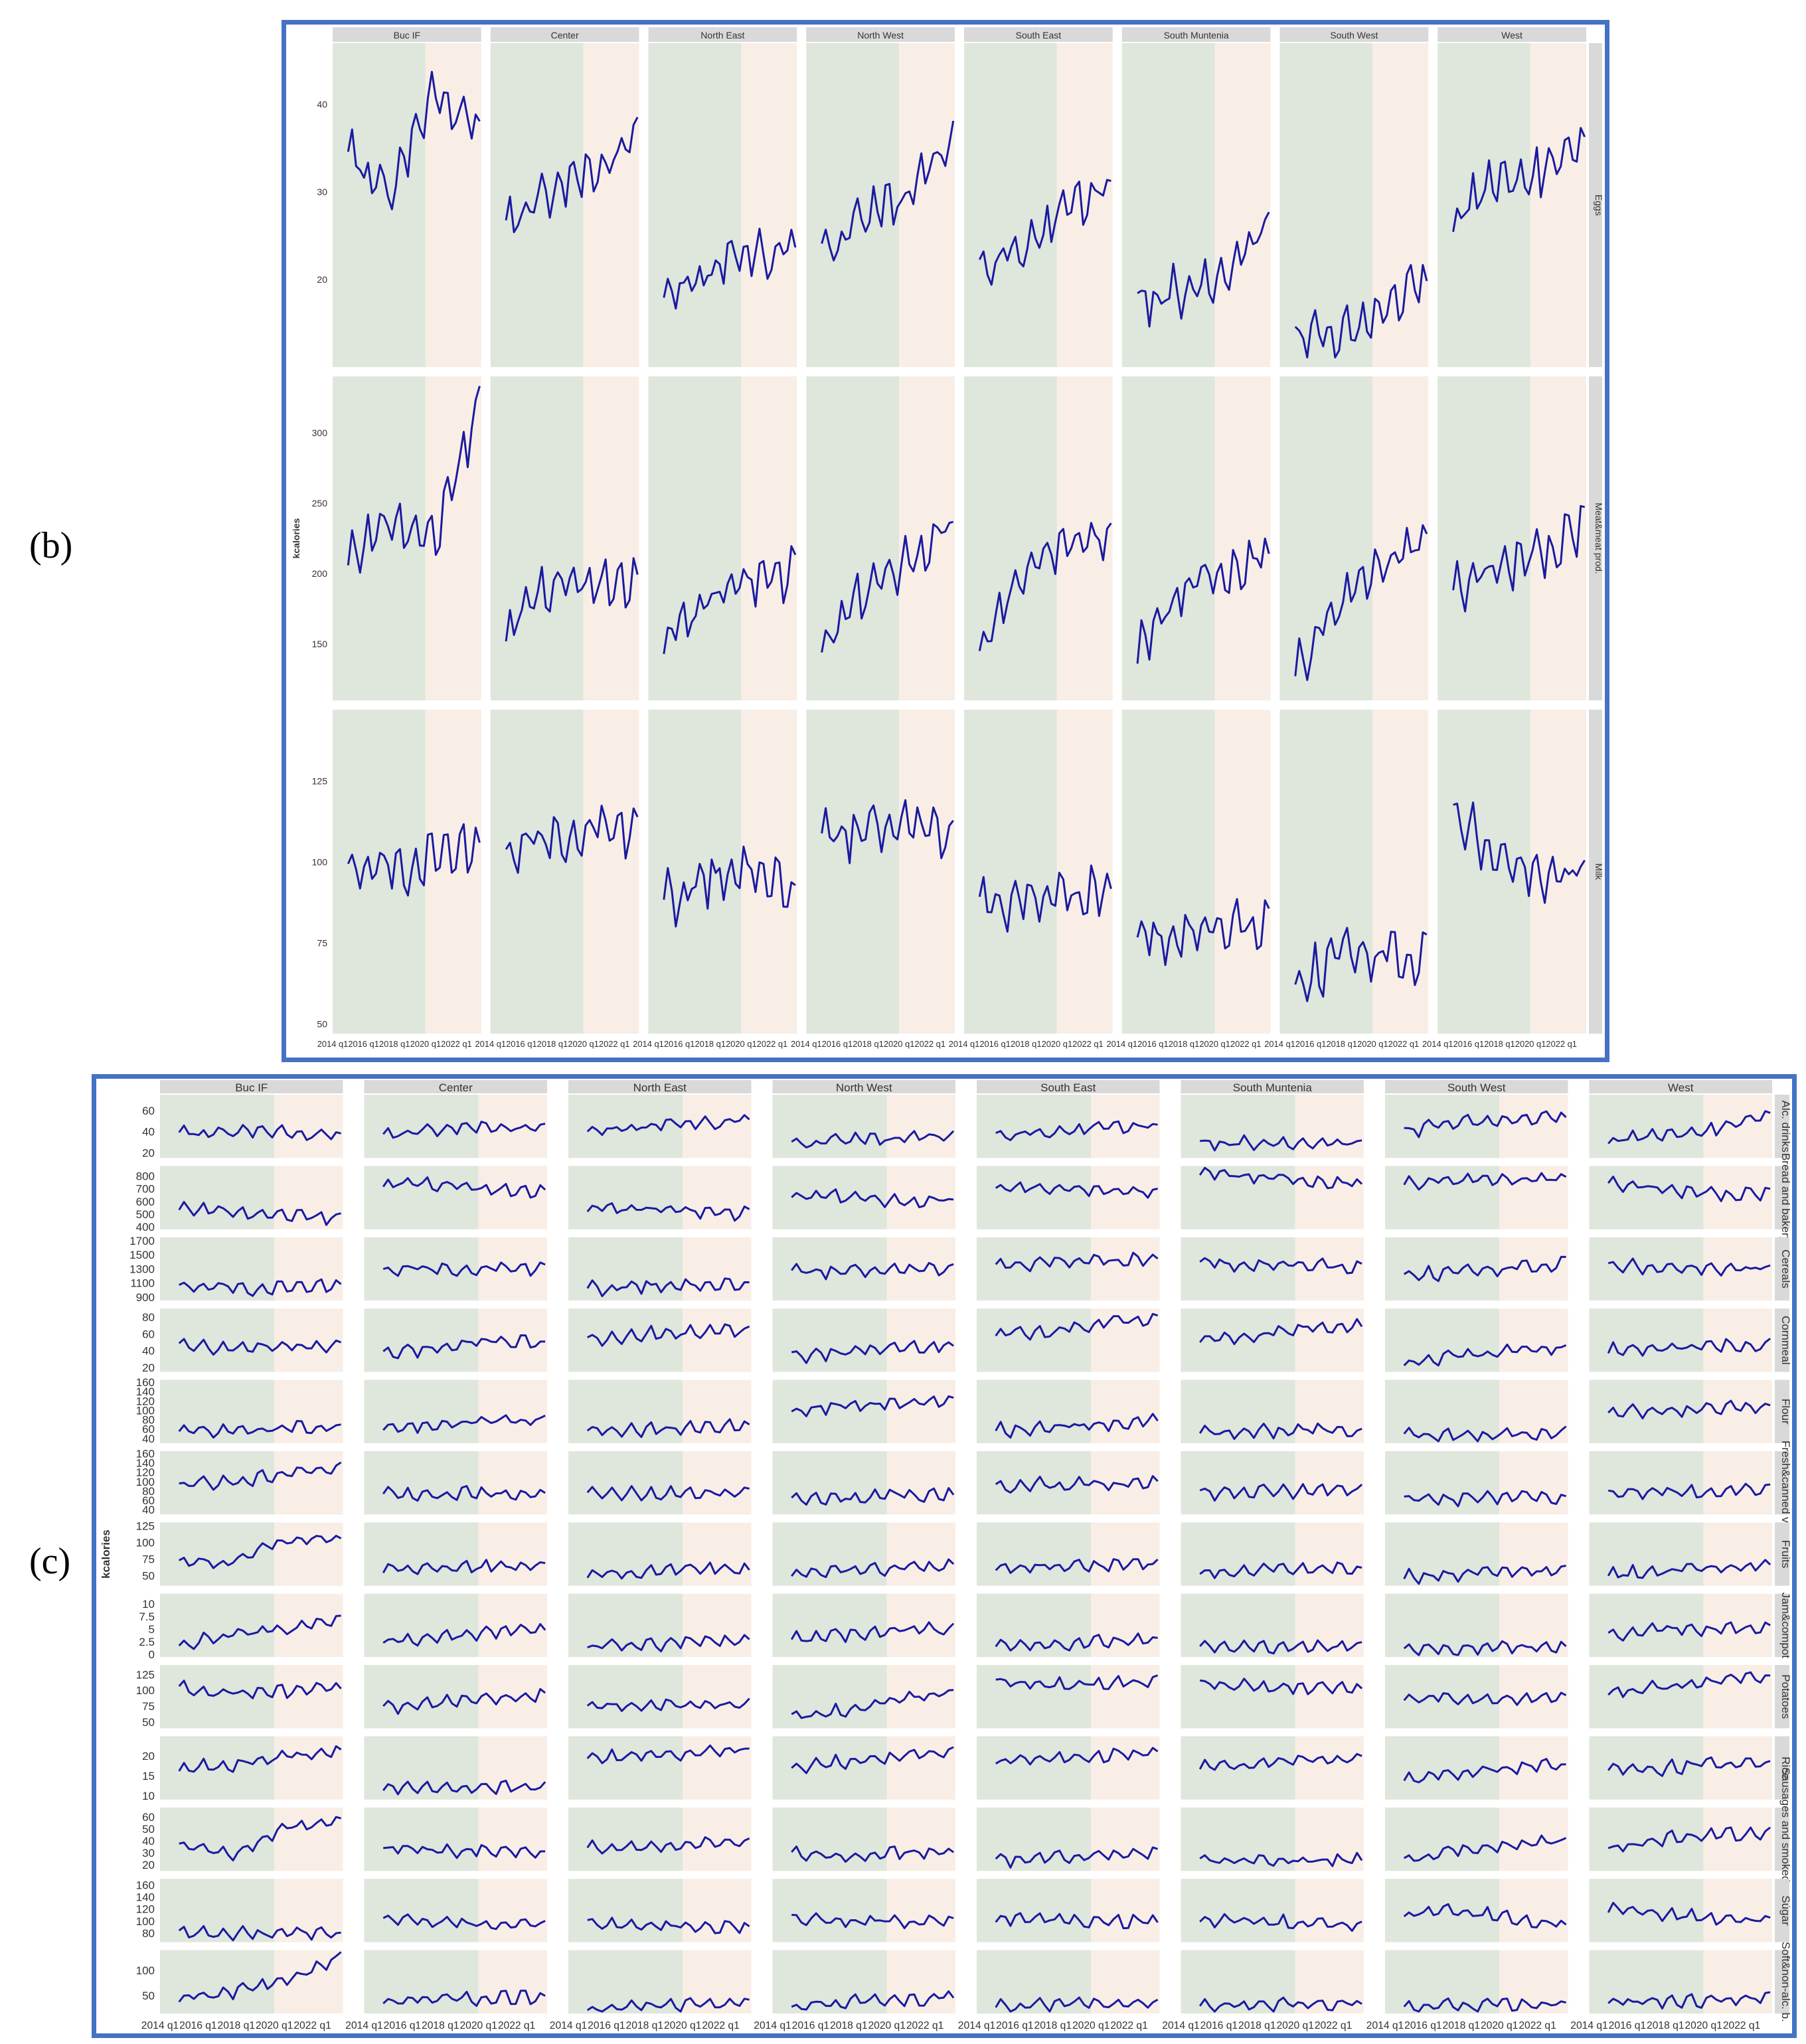 The width and height of the screenshot is (1806, 2044). What do you see at coordinates (1125, 1411) in the screenshot?
I see `zone-post-south-east-flour` at bounding box center [1125, 1411].